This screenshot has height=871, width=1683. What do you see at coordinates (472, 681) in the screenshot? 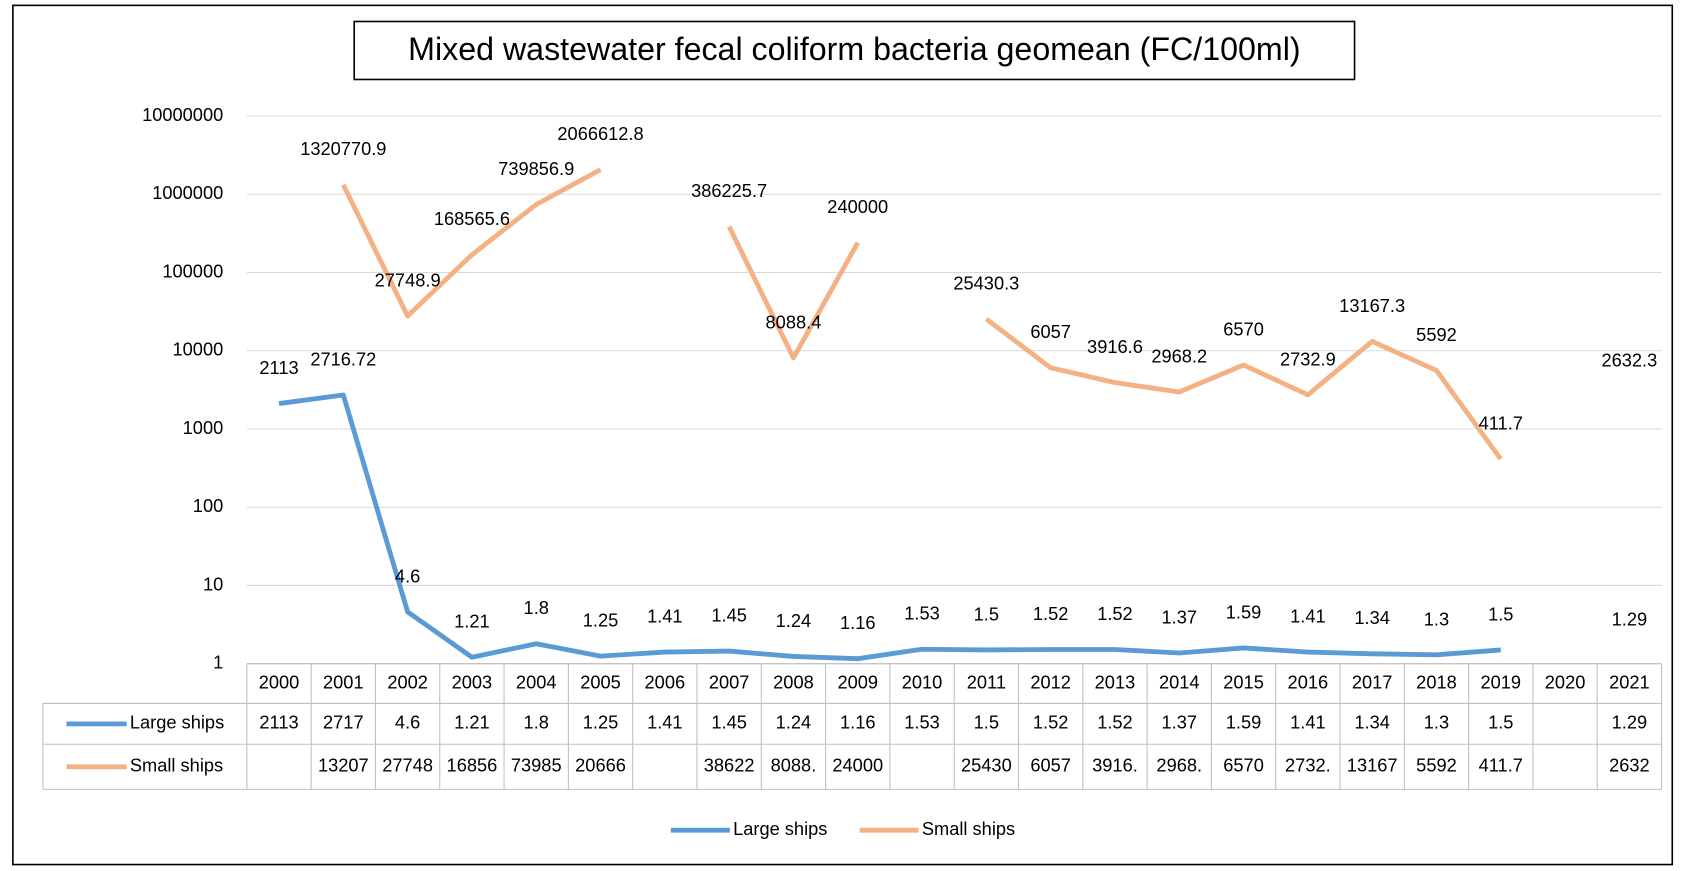
I see `x-tick-label: 2003` at bounding box center [472, 681].